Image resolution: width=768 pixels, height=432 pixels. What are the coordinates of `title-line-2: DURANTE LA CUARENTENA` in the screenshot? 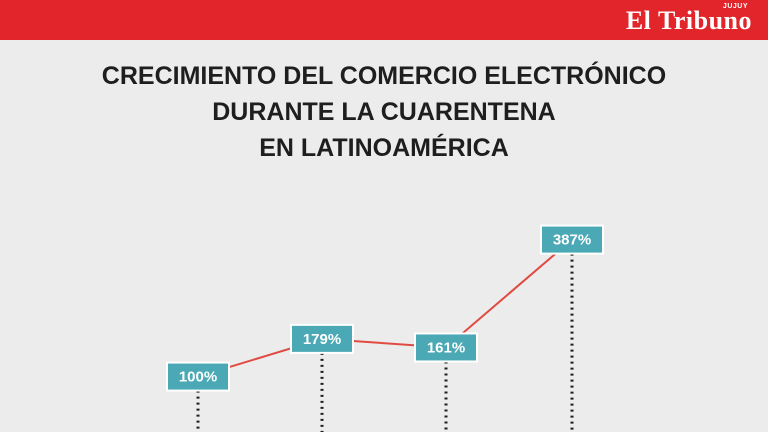 It's located at (384, 112).